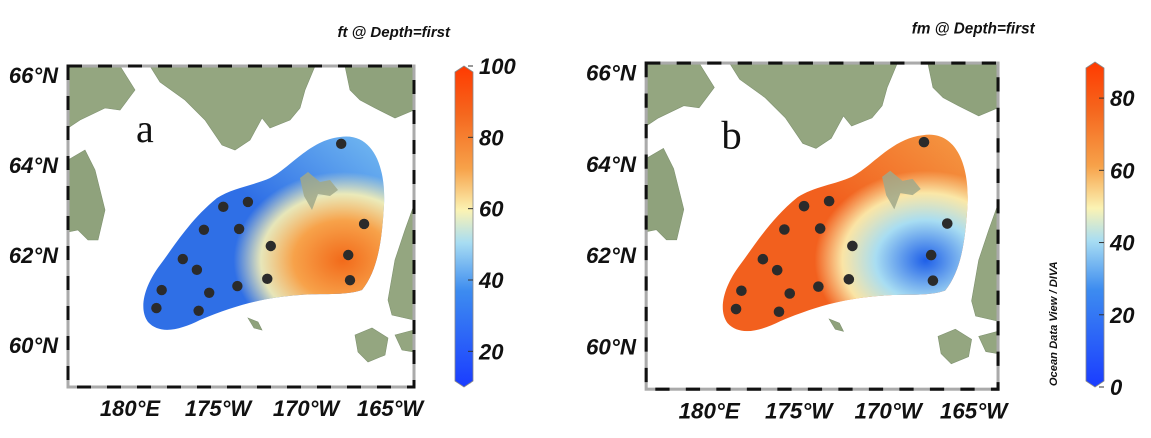 The image size is (1151, 438). I want to click on credit-label: Ocean Data View / DIVA, so click(1054, 323).